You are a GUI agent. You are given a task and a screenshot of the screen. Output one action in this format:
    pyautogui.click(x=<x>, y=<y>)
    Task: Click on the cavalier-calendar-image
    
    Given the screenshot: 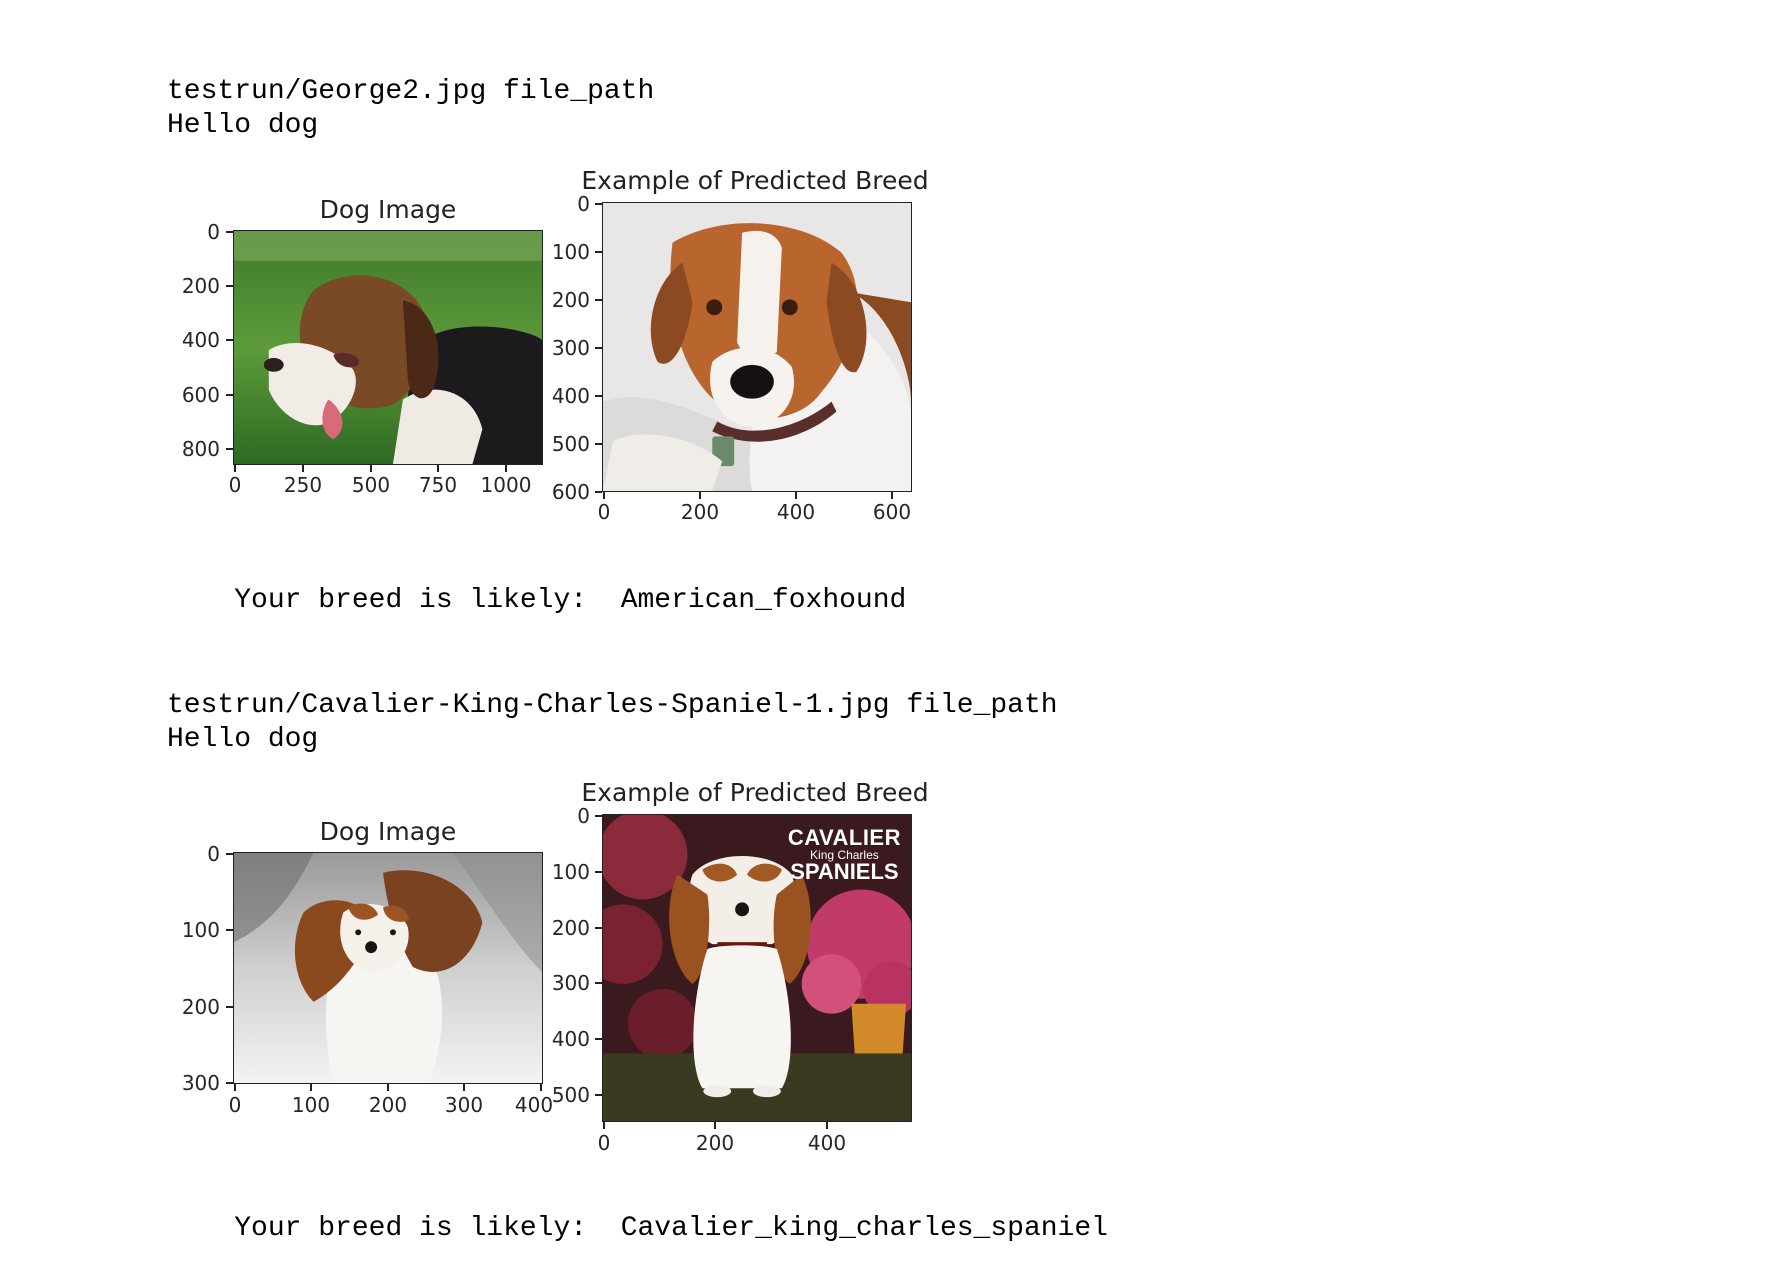 What is the action you would take?
    pyautogui.click(x=757, y=968)
    